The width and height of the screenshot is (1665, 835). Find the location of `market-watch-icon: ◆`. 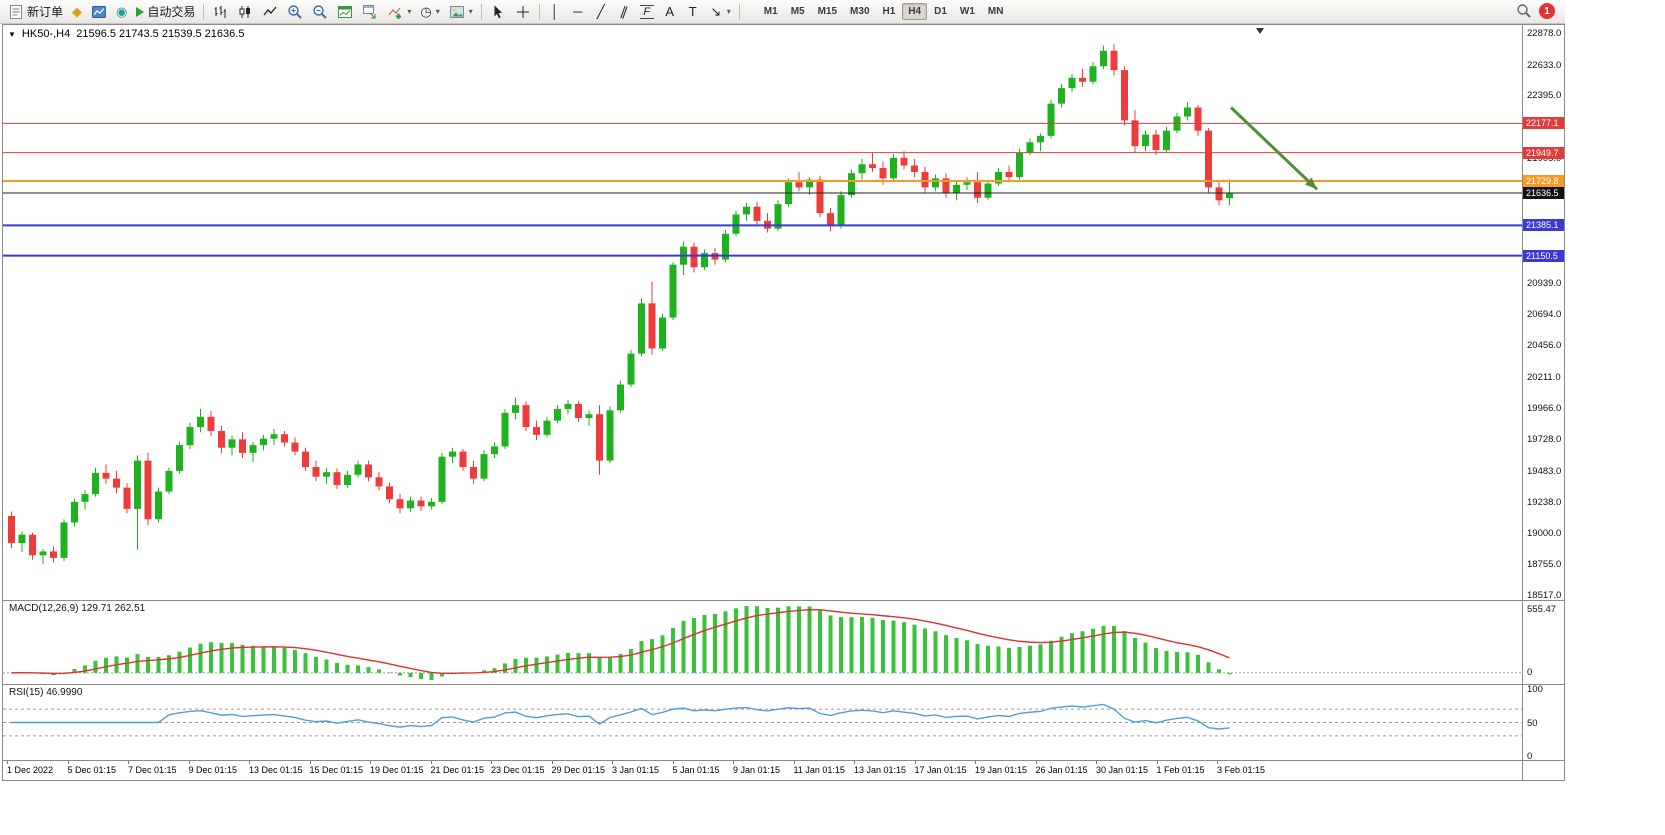

market-watch-icon: ◆ is located at coordinates (77, 12).